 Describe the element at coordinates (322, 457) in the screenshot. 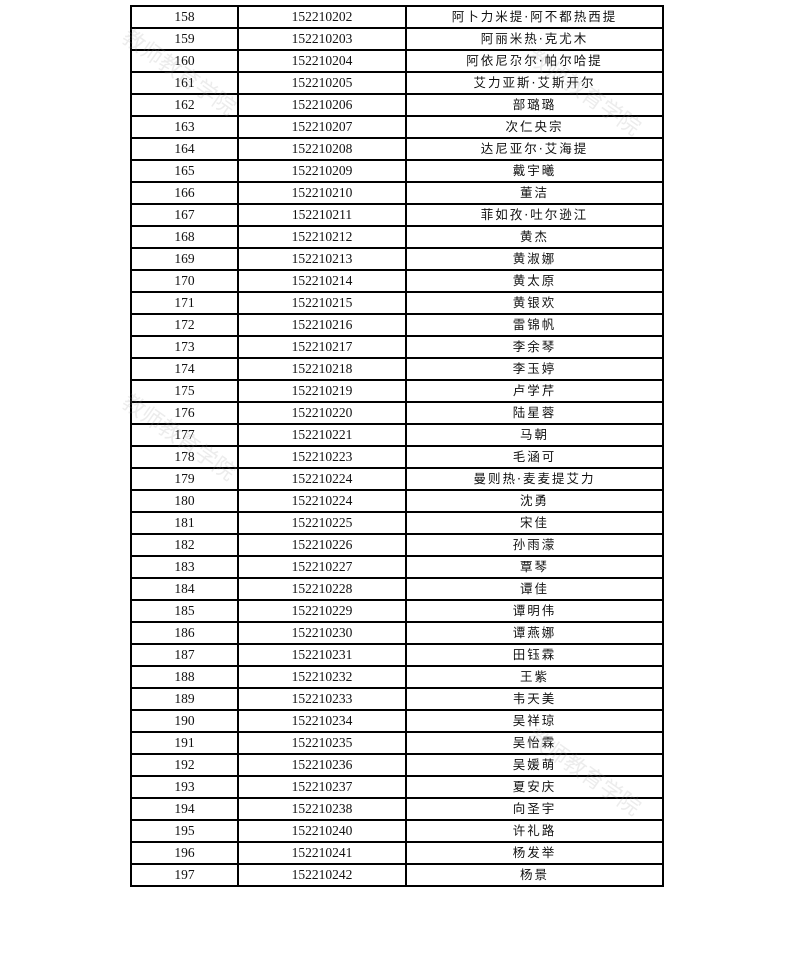

I see `student-id-cell: 152210223` at that location.